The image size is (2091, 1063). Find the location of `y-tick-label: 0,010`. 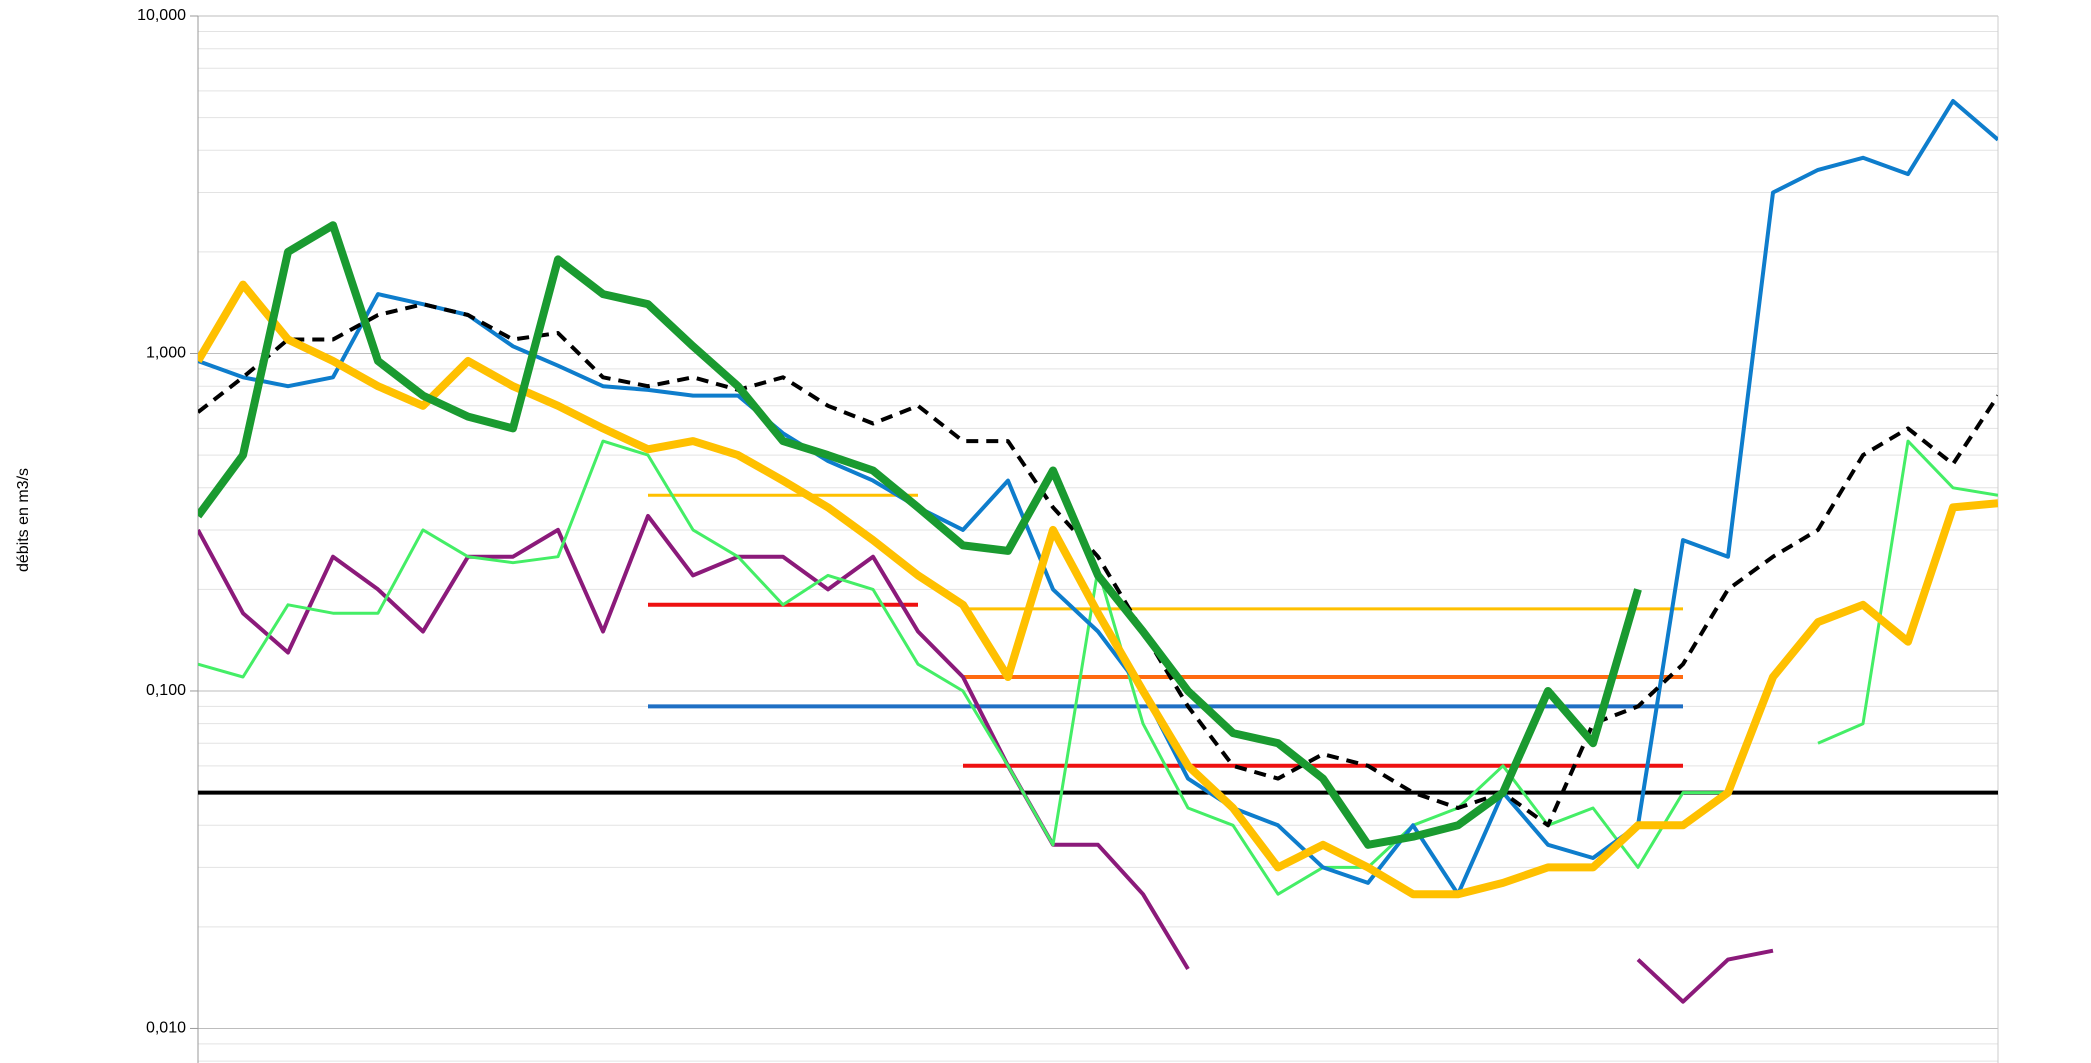

y-tick-label: 0,010 is located at coordinates (166, 1028).